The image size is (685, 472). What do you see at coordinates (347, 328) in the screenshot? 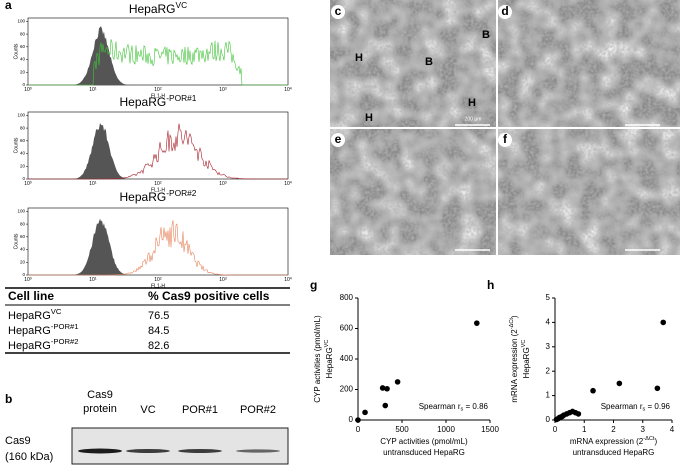
I see `y-tick-label: 600` at bounding box center [347, 328].